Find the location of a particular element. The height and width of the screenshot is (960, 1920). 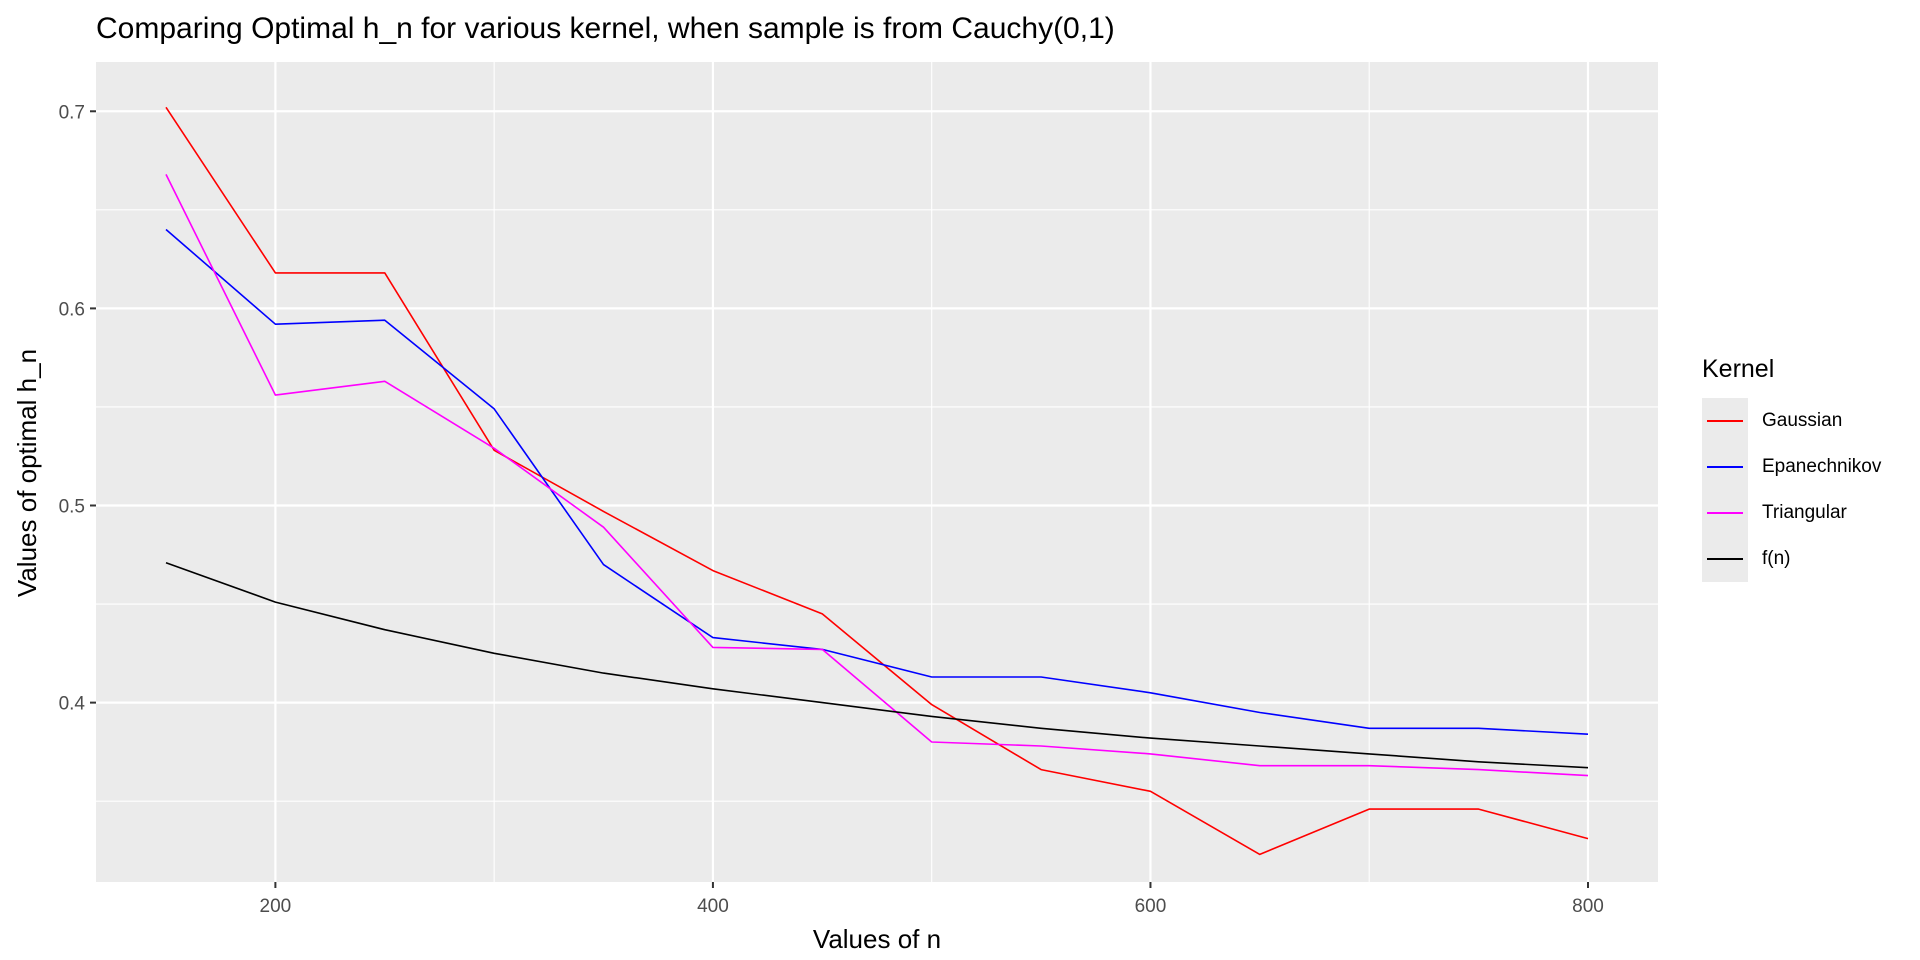

x-tick-label: 400 is located at coordinates (713, 906).